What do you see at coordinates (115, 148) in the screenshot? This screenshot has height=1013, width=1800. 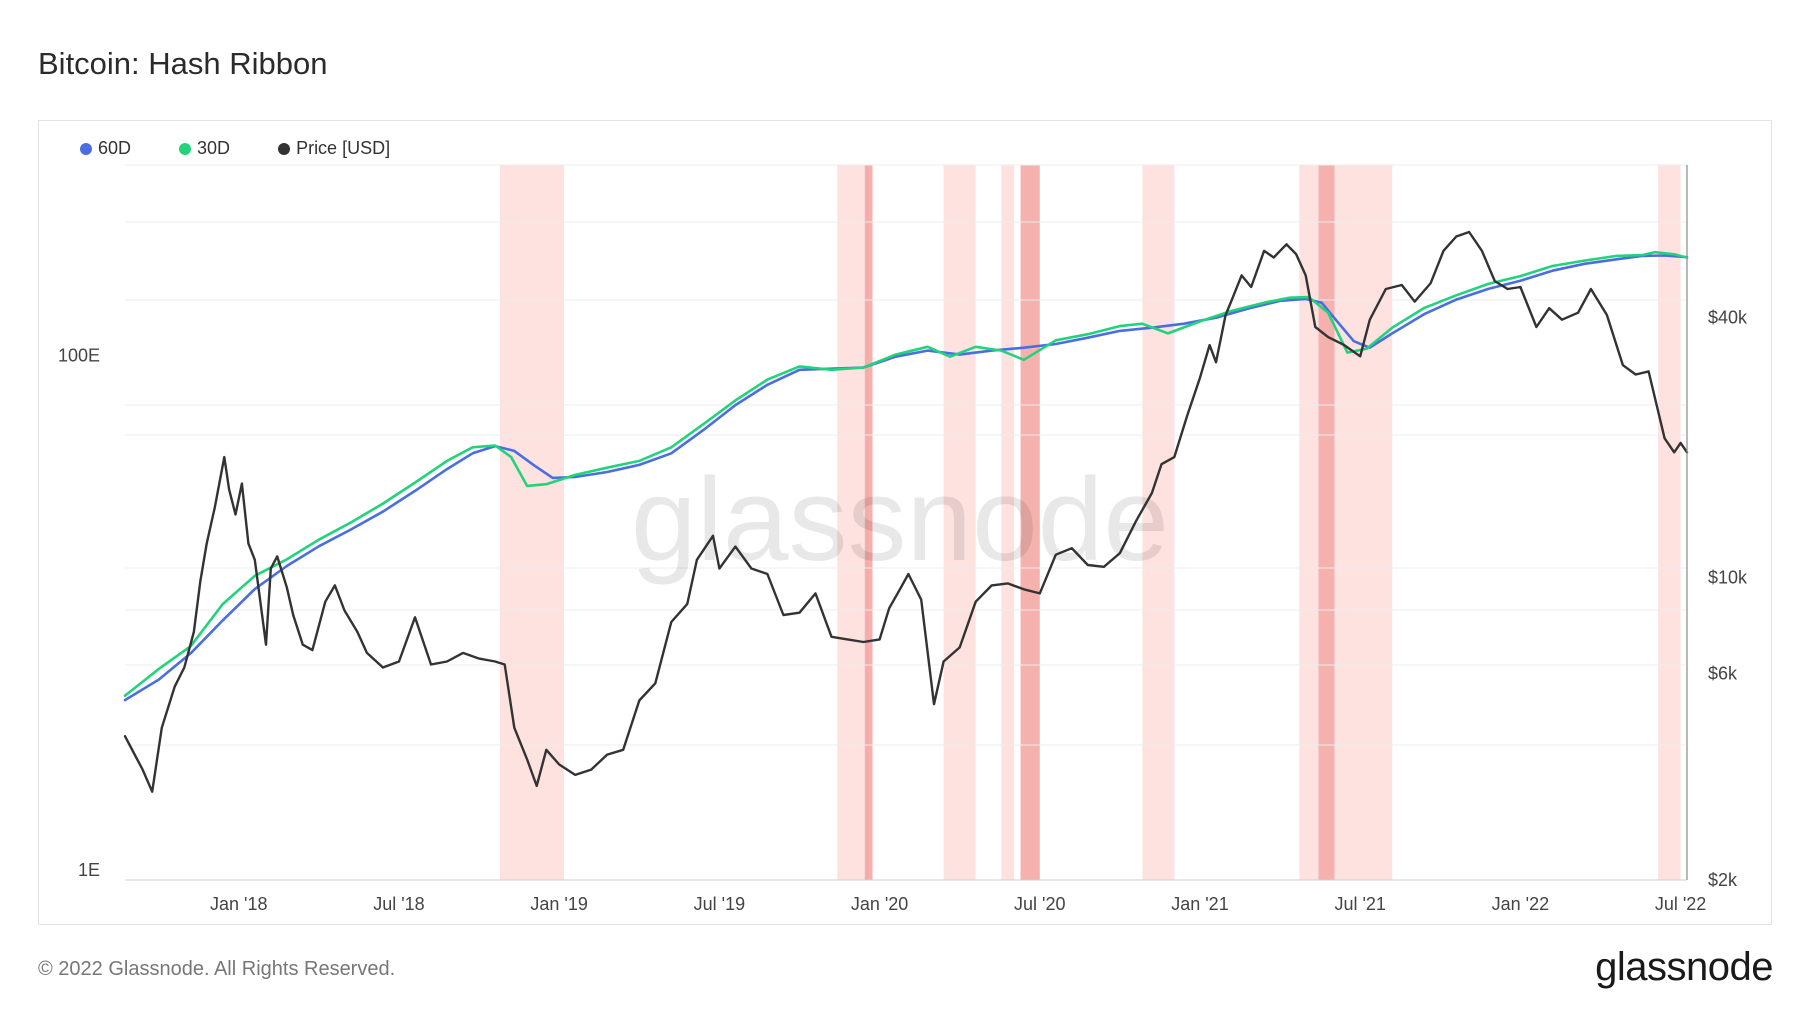 I see `legend-label-60d: 60D` at bounding box center [115, 148].